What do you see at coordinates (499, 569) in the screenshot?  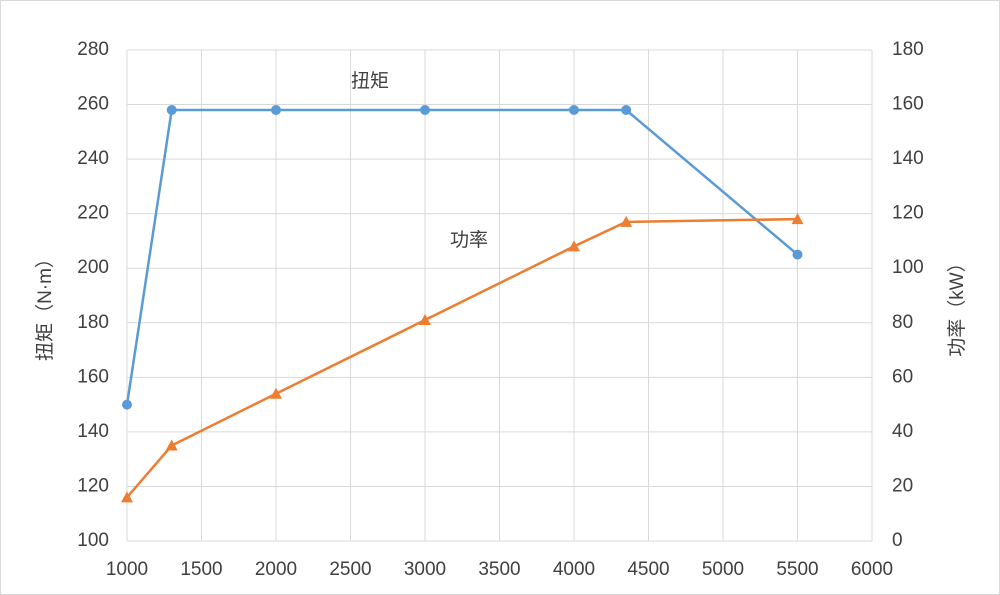 I see `x-tick-label: 3500` at bounding box center [499, 569].